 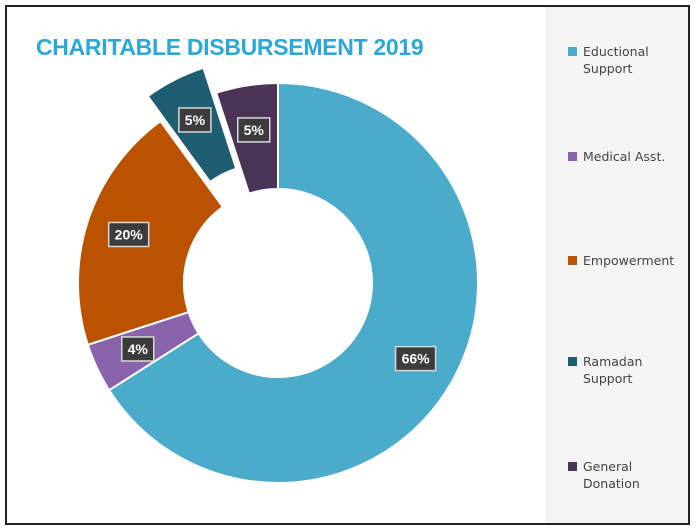 What do you see at coordinates (151, 233) in the screenshot?
I see `slice-empowerment` at bounding box center [151, 233].